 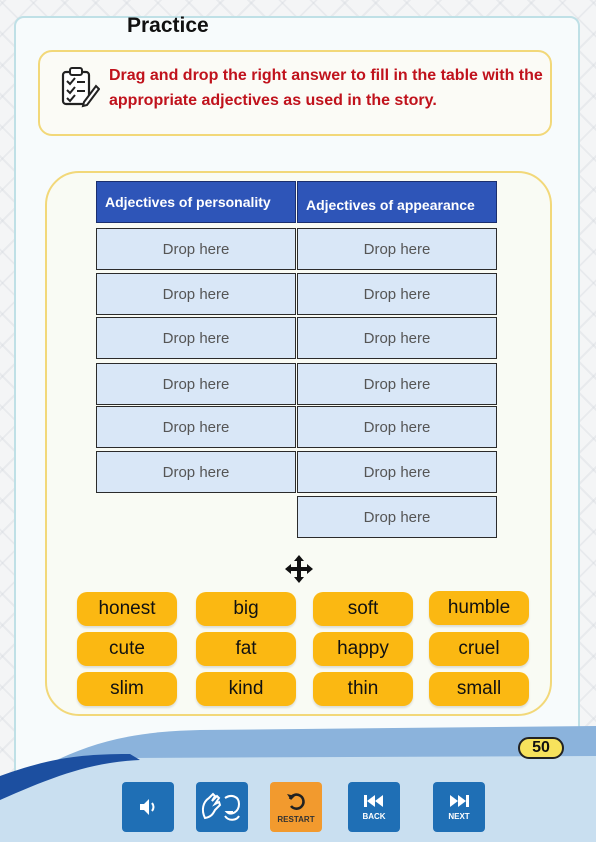 I want to click on header-personality: Adjectives of personality, so click(x=196, y=202).